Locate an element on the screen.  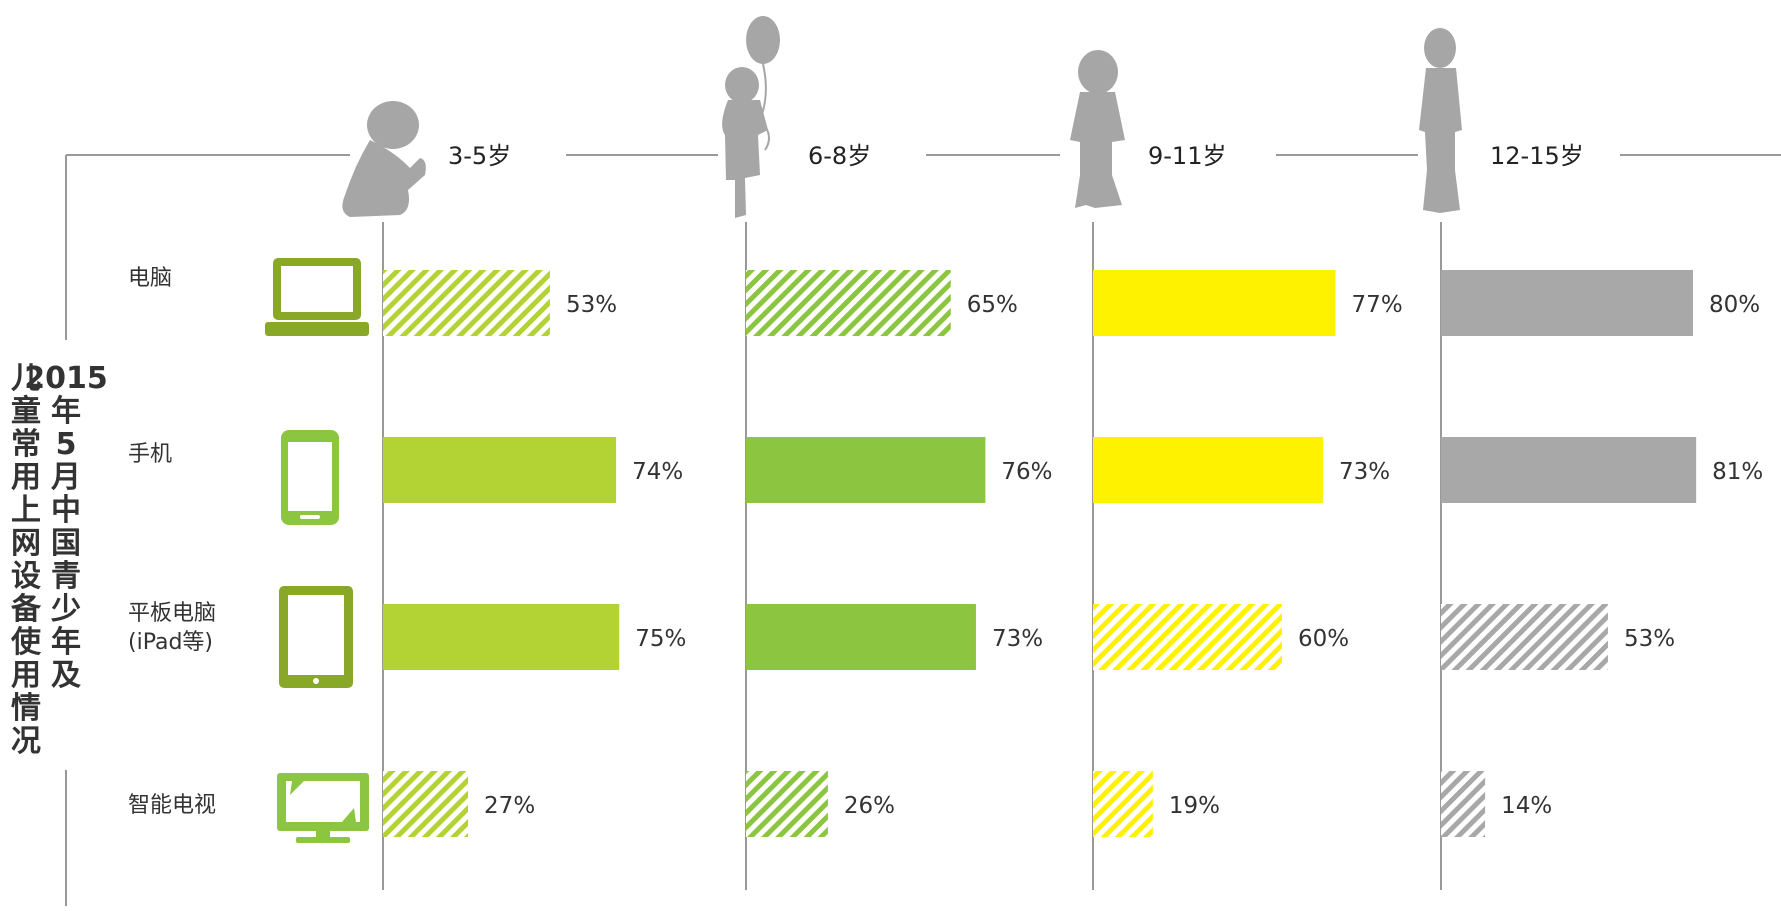
device-label-1: 手机 is located at coordinates (150, 454).